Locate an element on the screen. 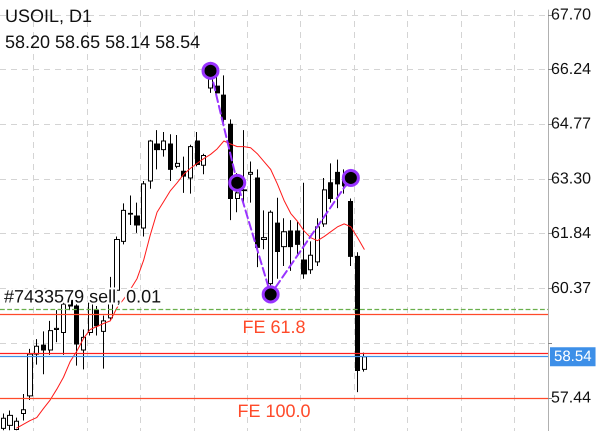  ref-line-label: 58.54 is located at coordinates (573, 357).